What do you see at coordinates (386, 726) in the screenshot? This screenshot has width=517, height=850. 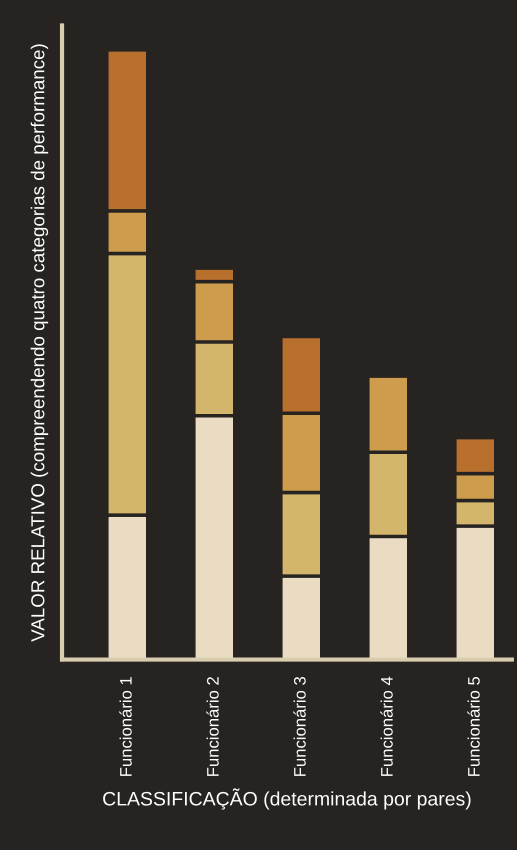 I see `x-tick-label: Funcionário 4` at bounding box center [386, 726].